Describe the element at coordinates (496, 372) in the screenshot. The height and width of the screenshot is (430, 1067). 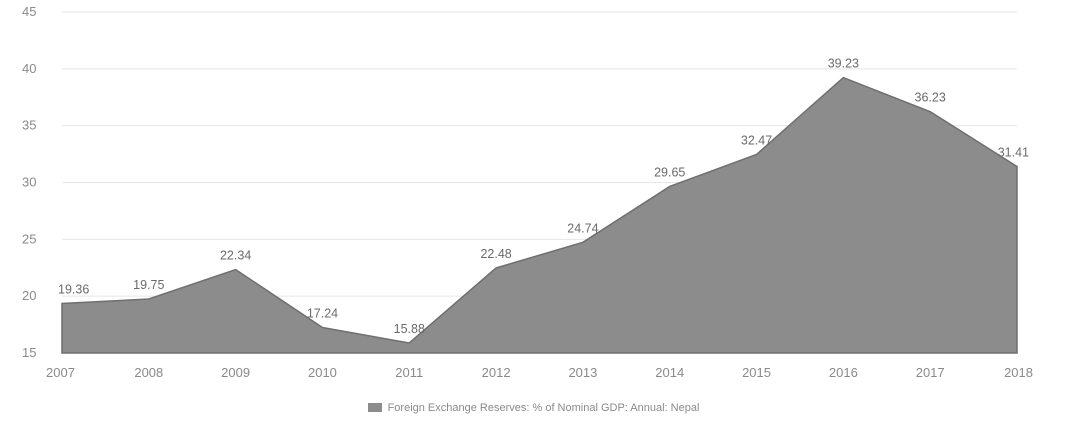
I see `x-tick-label: 2012` at that location.